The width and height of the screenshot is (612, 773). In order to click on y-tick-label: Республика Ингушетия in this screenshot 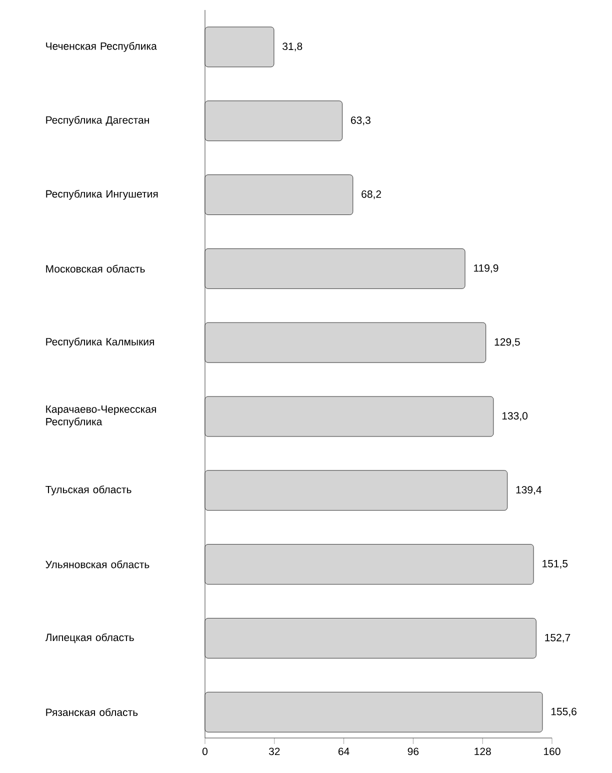, I will do `click(102, 195)`.